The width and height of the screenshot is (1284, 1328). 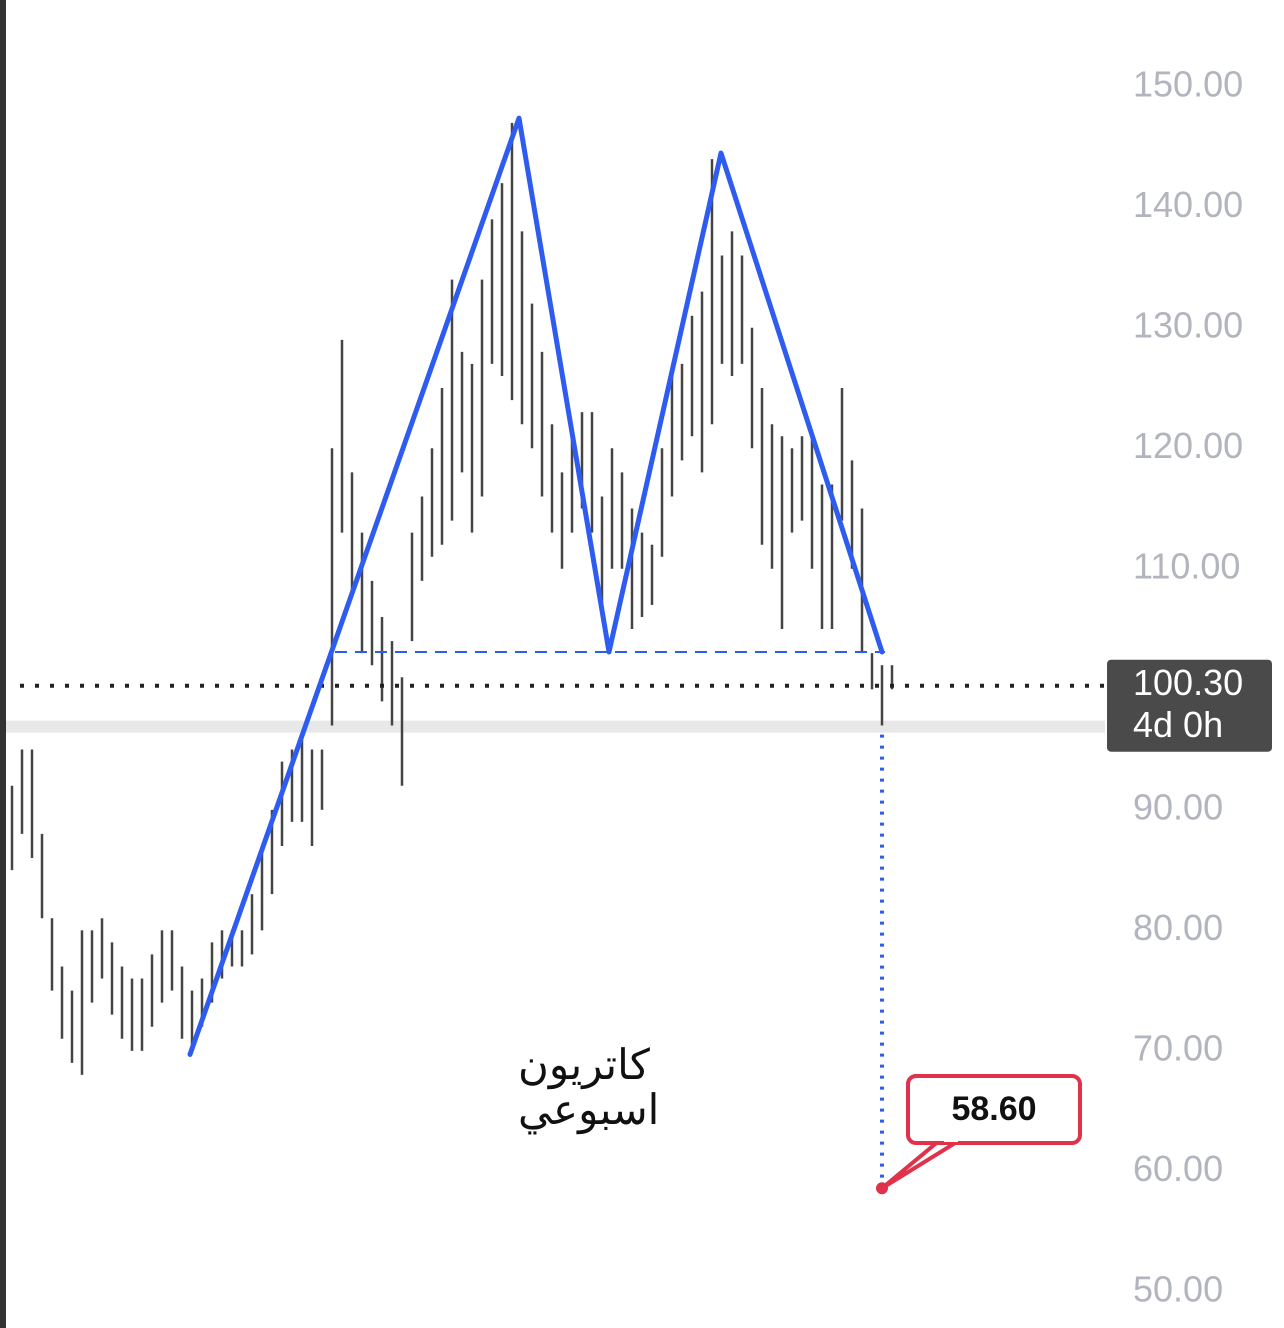 What do you see at coordinates (1188, 204) in the screenshot?
I see `y-tick-label: 140.00` at bounding box center [1188, 204].